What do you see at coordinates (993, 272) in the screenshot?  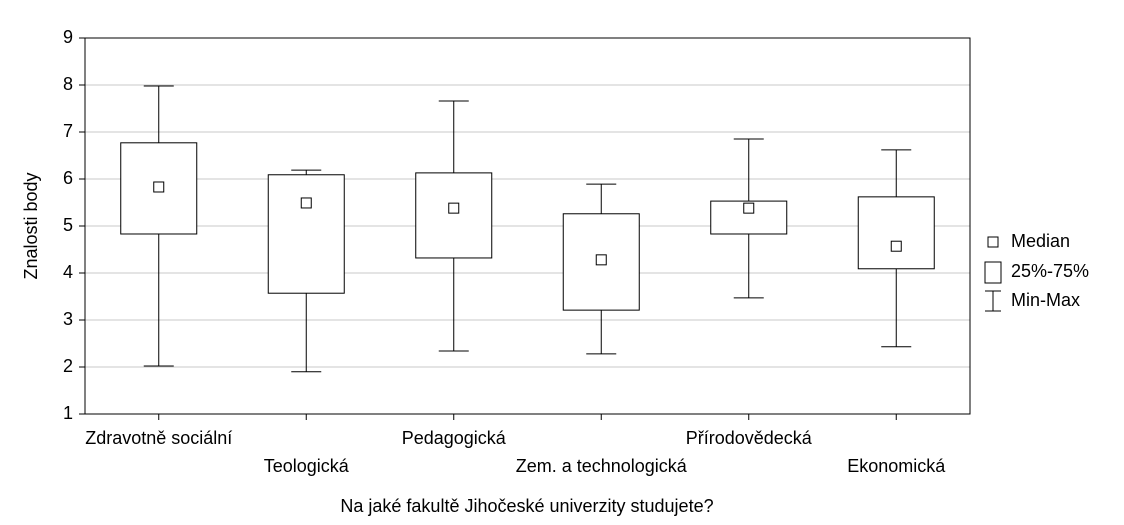 I see `legend-box-icon` at bounding box center [993, 272].